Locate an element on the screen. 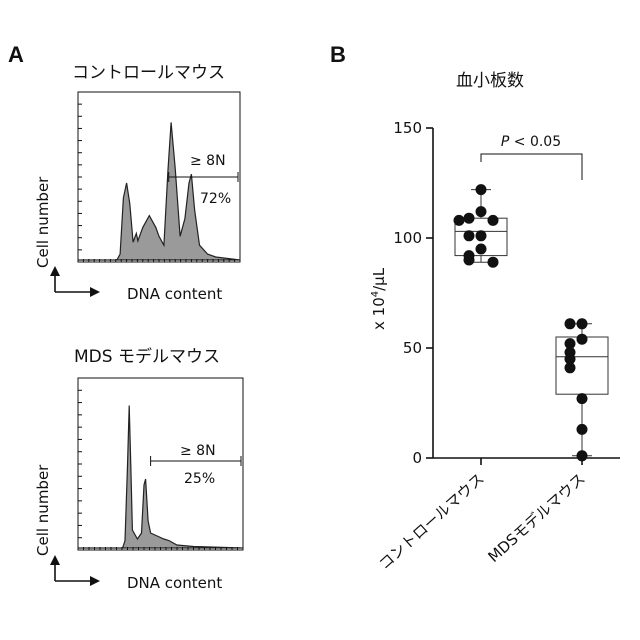 Image resolution: width=640 pixels, height=640 pixels. chart-title: 血小板数 is located at coordinates (490, 81).